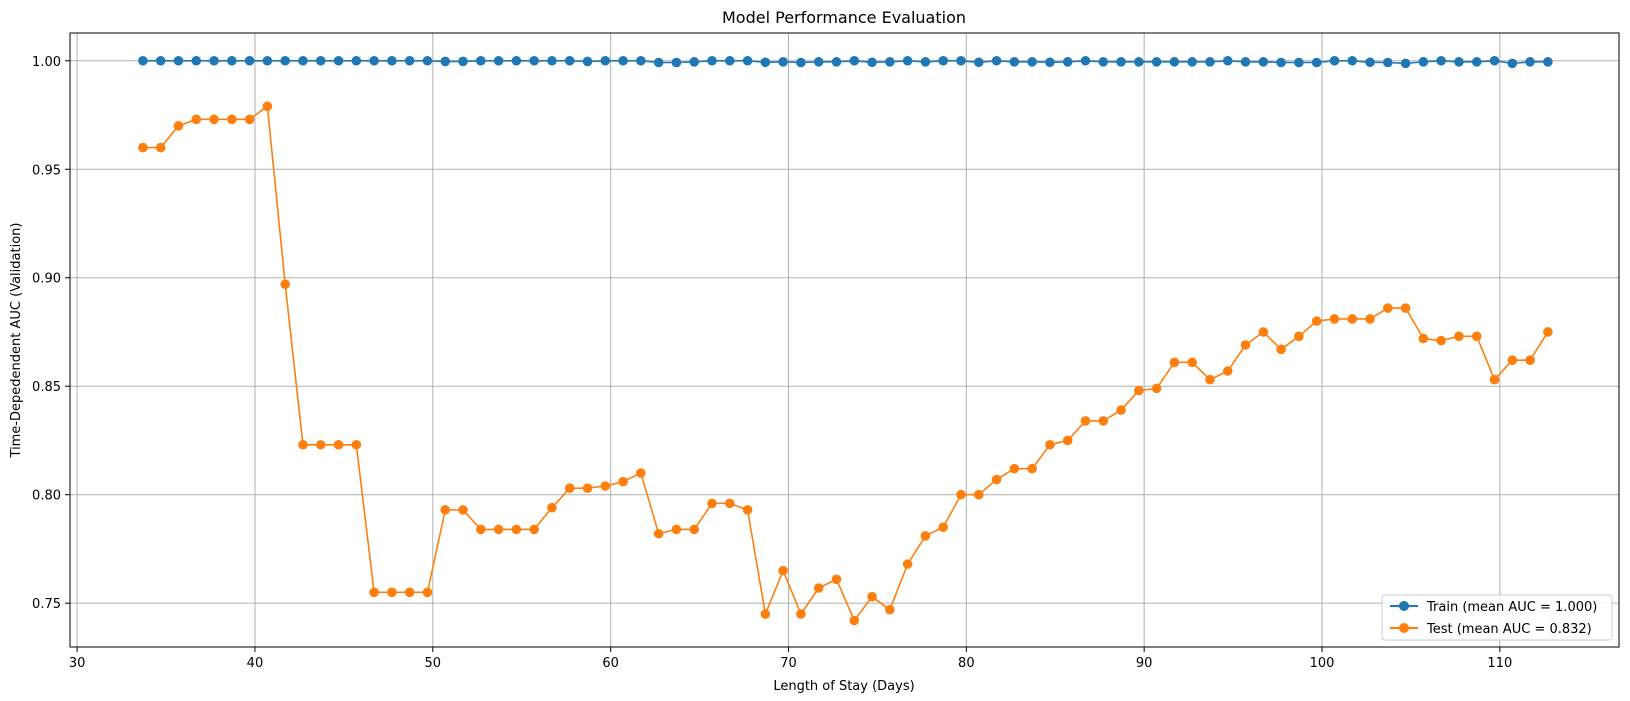 The height and width of the screenshot is (701, 1630). Describe the element at coordinates (255, 663) in the screenshot. I see `x-tick-label: 40` at that location.